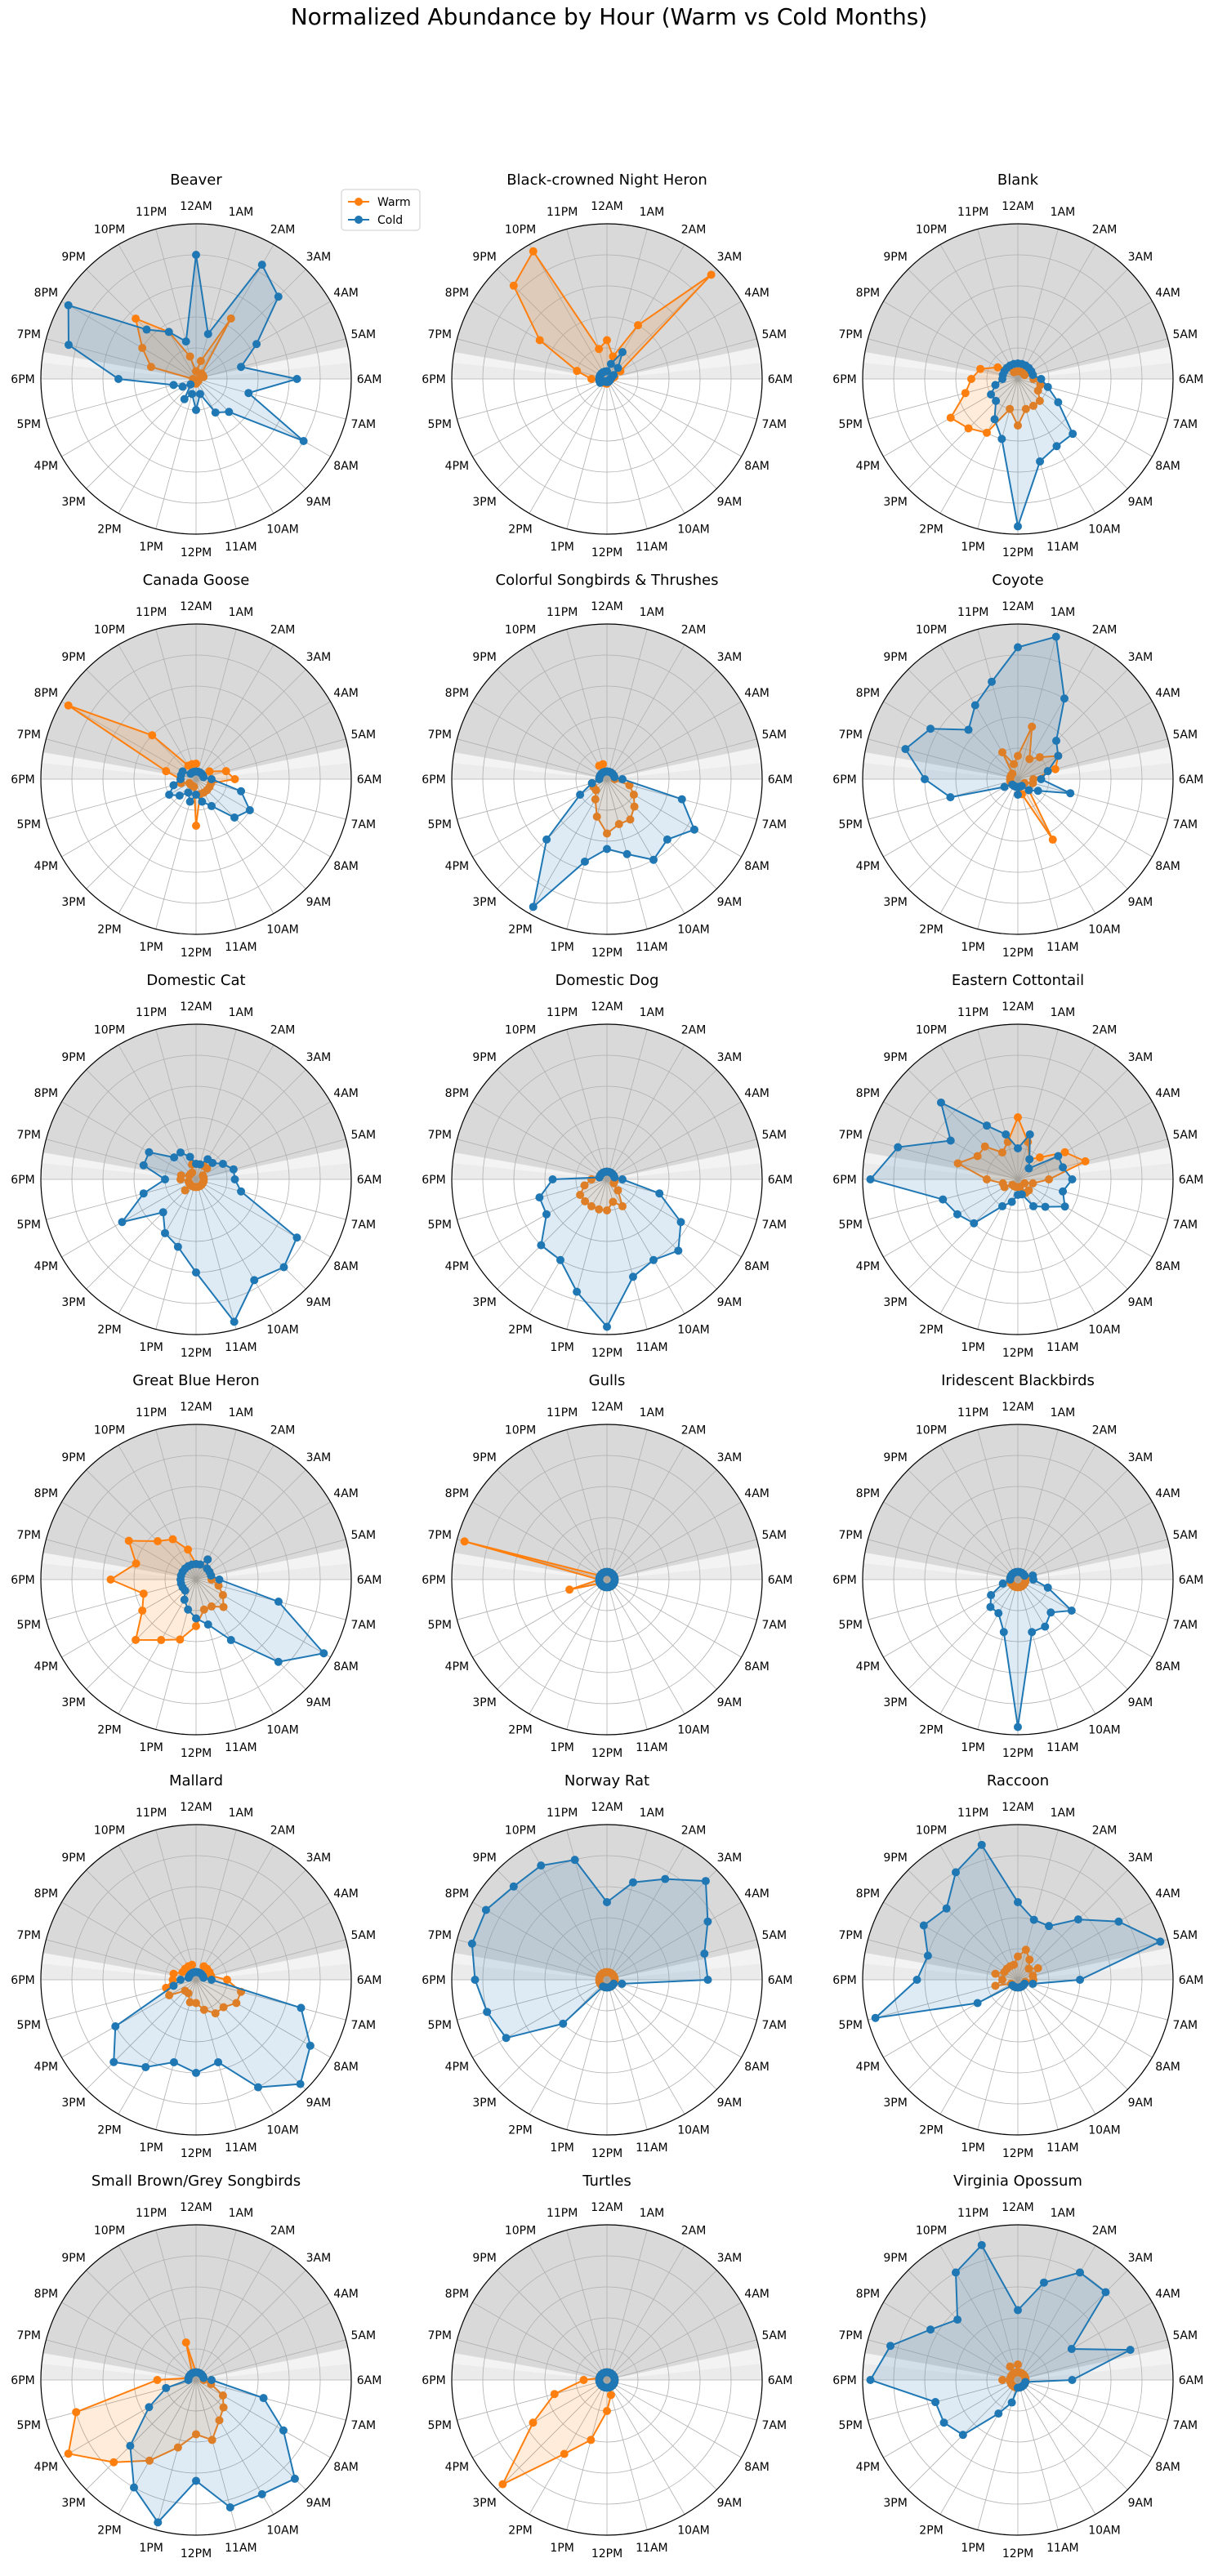 Image resolution: width=1218 pixels, height=2576 pixels. Describe the element at coordinates (73, 2103) in the screenshot. I see `hour-tick-label: 3PM` at that location.